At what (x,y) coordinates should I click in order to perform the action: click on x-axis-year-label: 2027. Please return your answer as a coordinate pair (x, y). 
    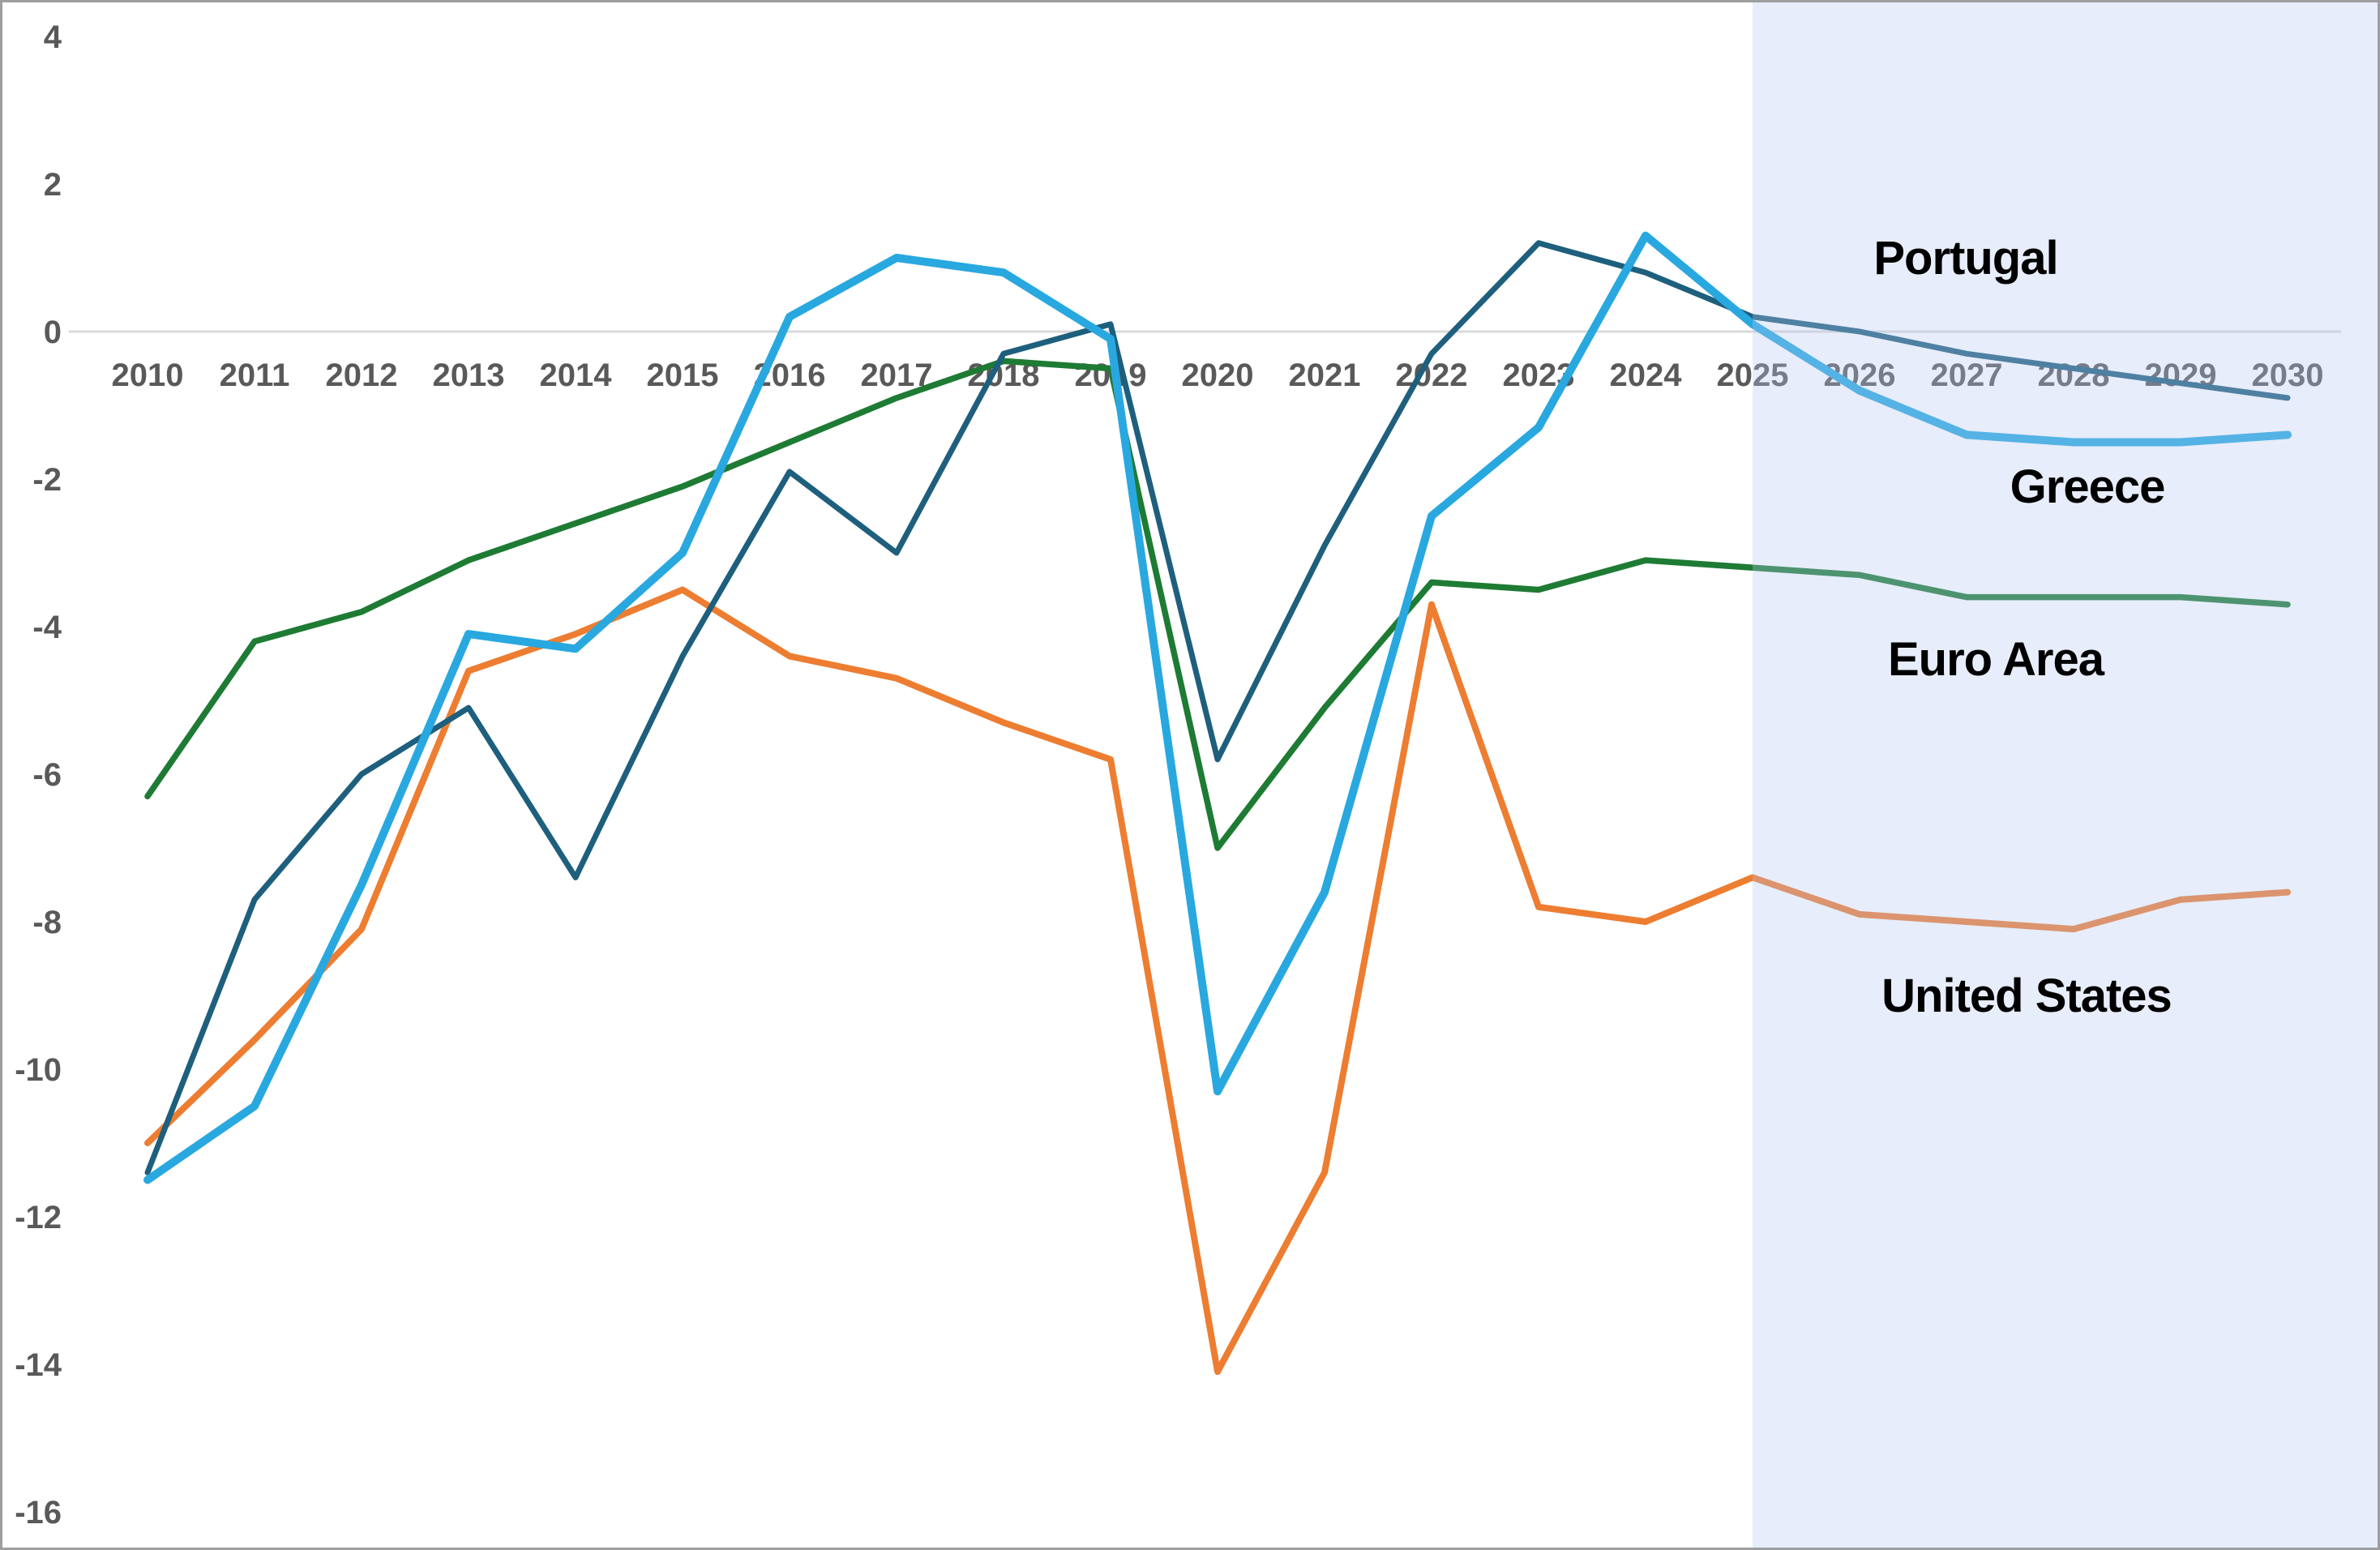
    Looking at the image, I should click on (1967, 376).